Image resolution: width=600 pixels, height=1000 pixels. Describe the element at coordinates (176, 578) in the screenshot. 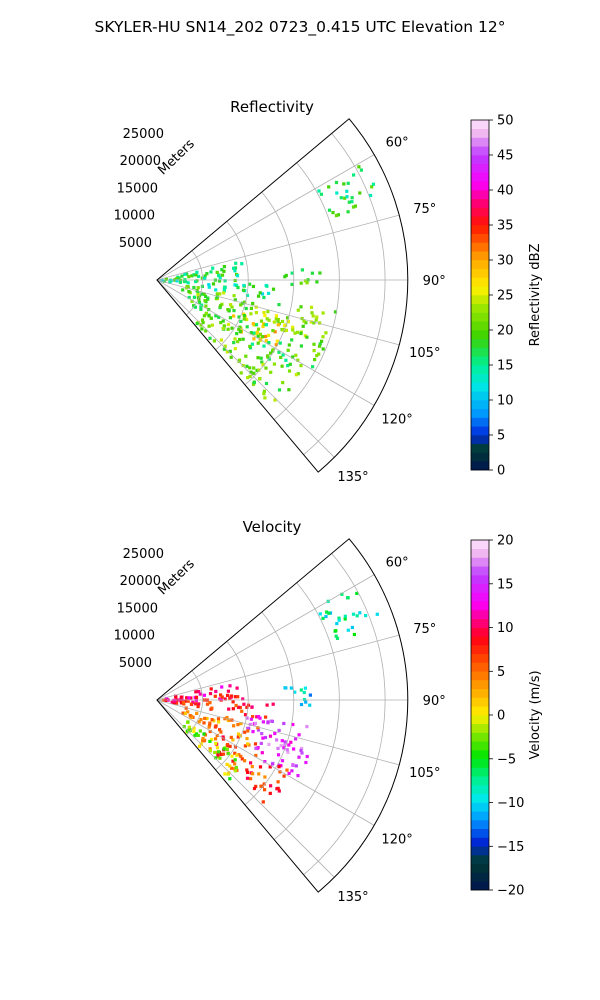

I see `range-axis-label: Meters` at that location.